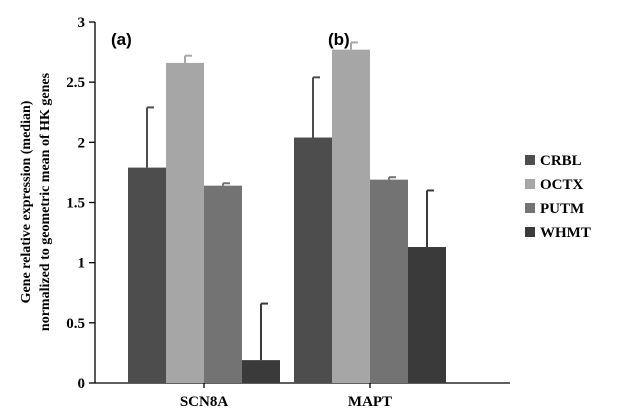  Describe the element at coordinates (185, 223) in the screenshot. I see `bar-octx-scn8a` at that location.